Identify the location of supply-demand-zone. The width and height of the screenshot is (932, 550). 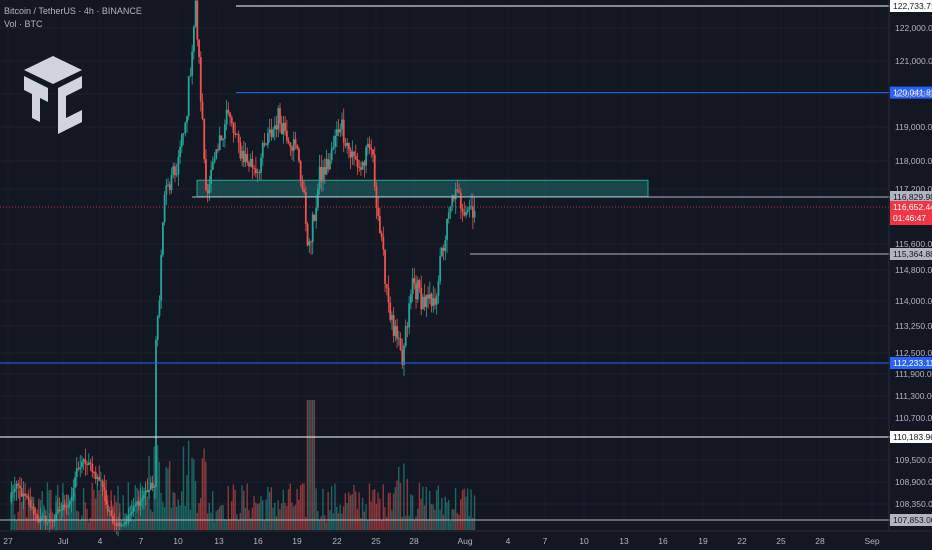
(422, 188).